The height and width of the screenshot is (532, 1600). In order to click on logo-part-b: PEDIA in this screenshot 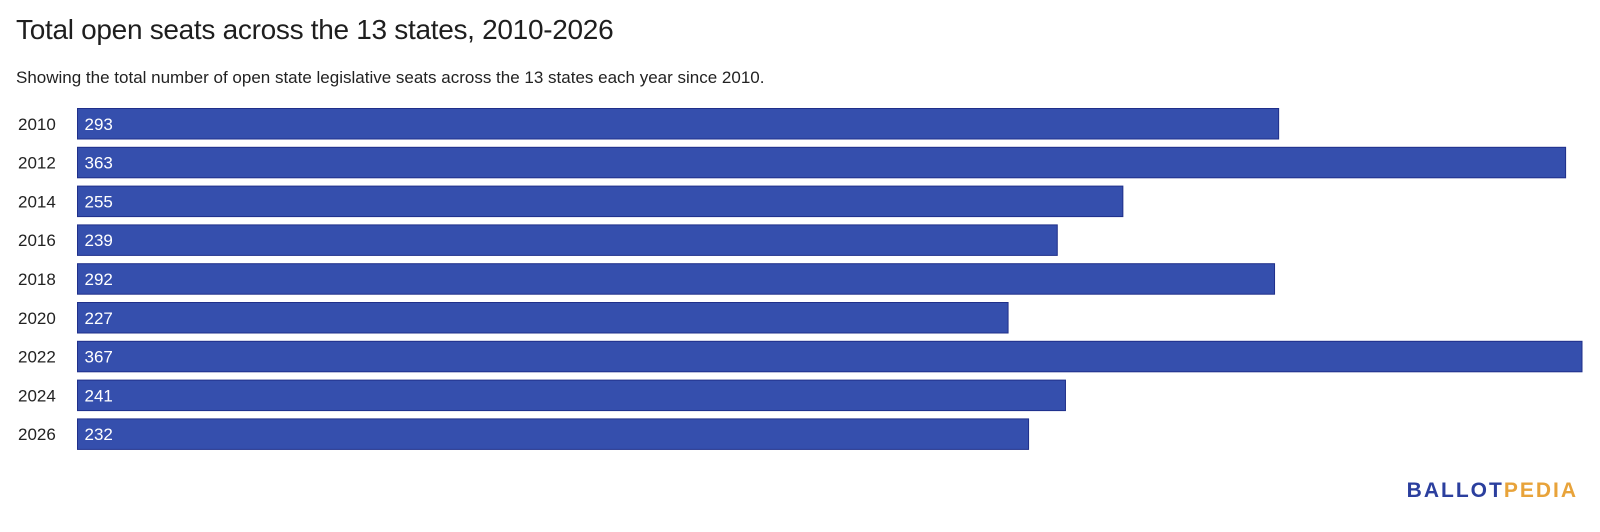, I will do `click(1540, 490)`.